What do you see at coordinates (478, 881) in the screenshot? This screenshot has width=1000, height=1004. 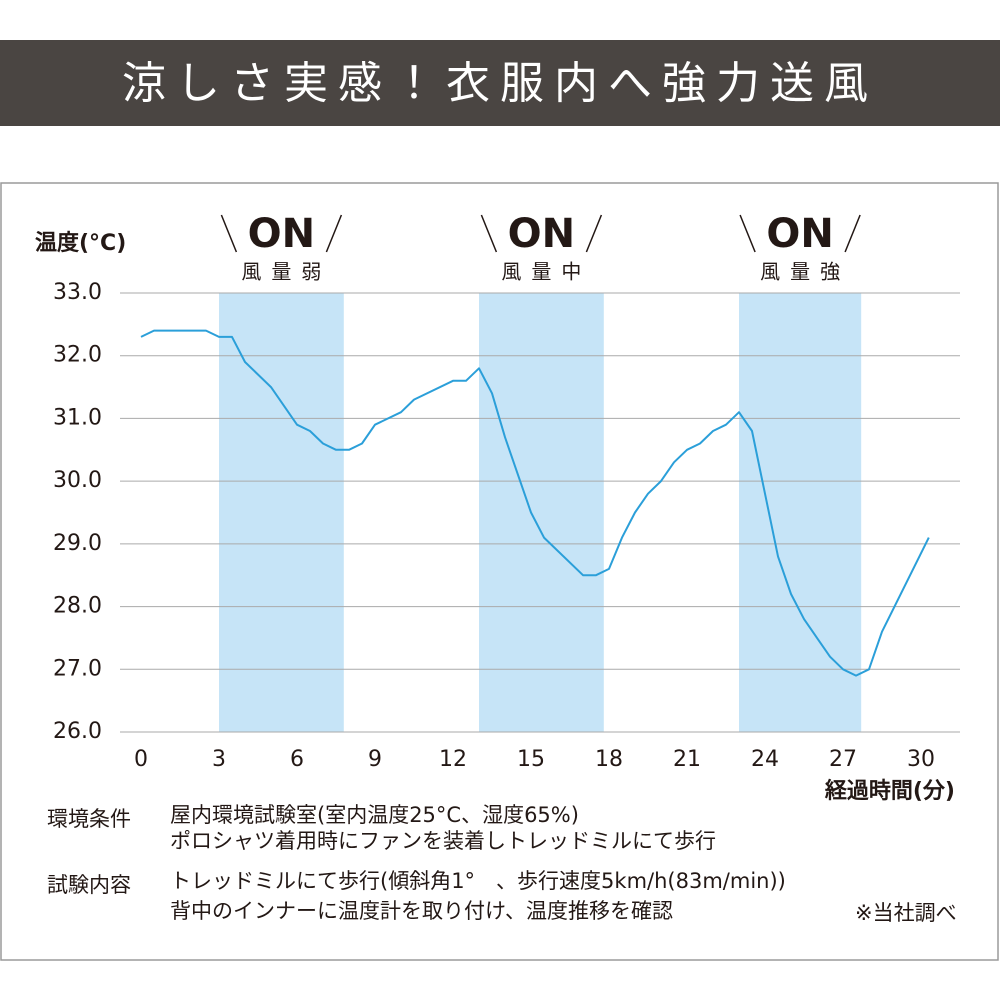 I see `note-line: トレッドミルにて歩行(傾斜角1° 、歩行速度5km/h(83m/min))` at bounding box center [478, 881].